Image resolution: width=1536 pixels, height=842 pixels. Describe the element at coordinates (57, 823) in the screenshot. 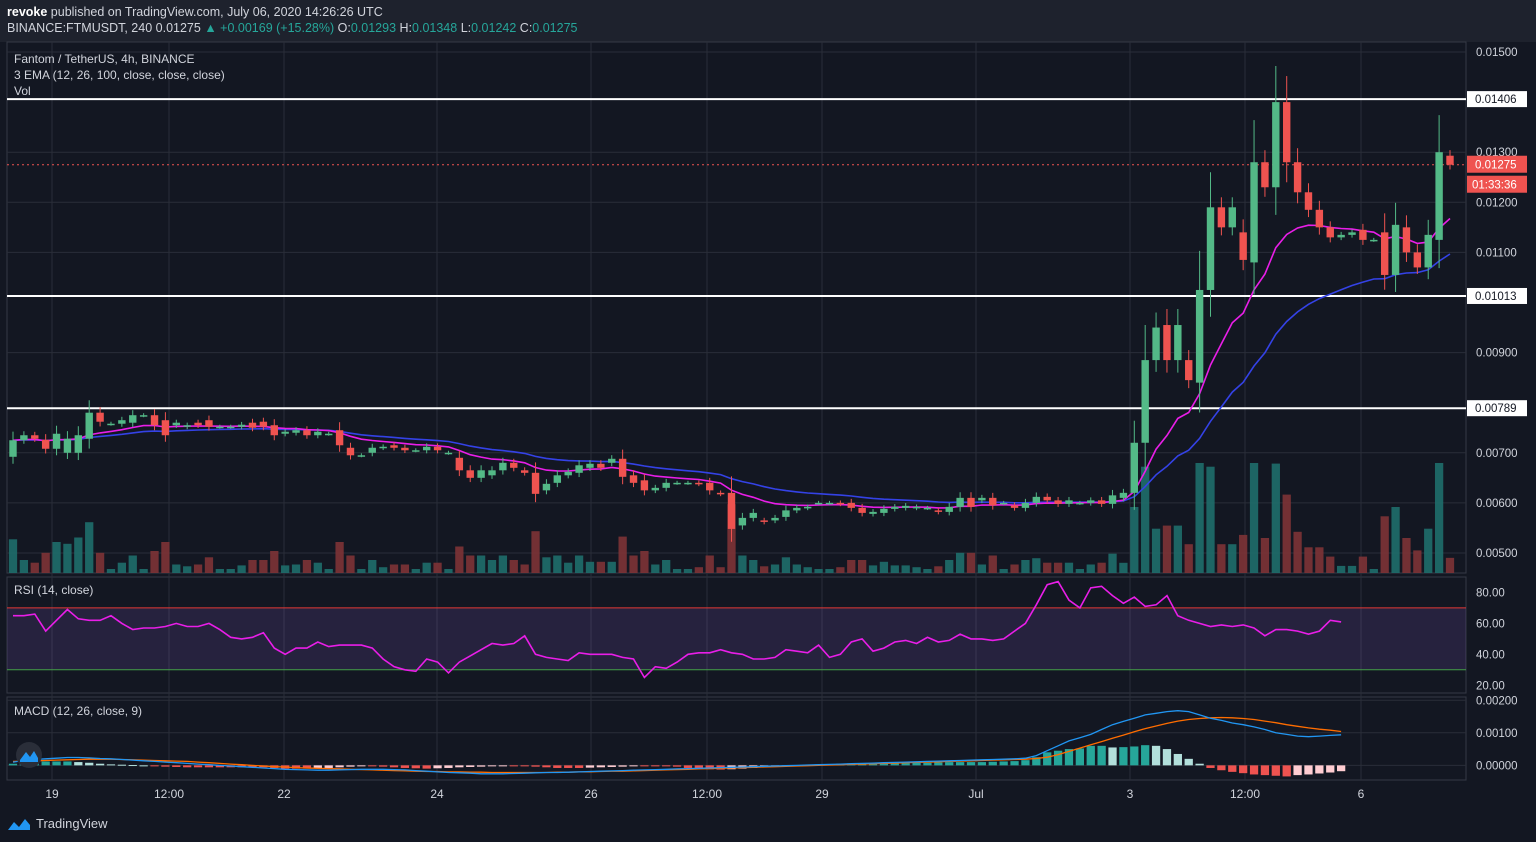

I see `tradingview-logo: TradingView` at that location.